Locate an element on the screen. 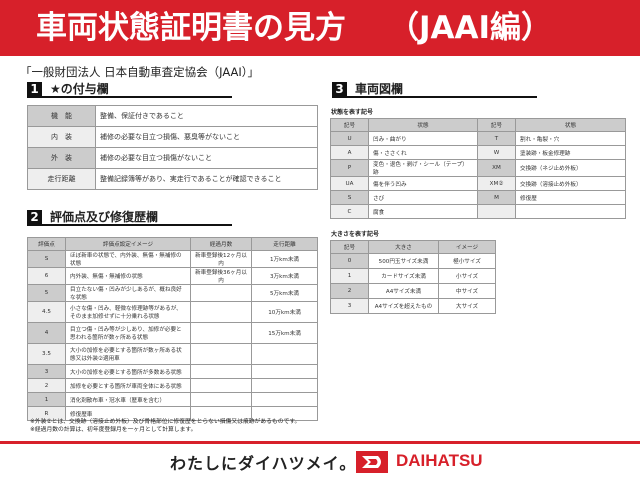  table-row: 0 500円玉サイズ未満 極小サイズ is located at coordinates (413, 261).